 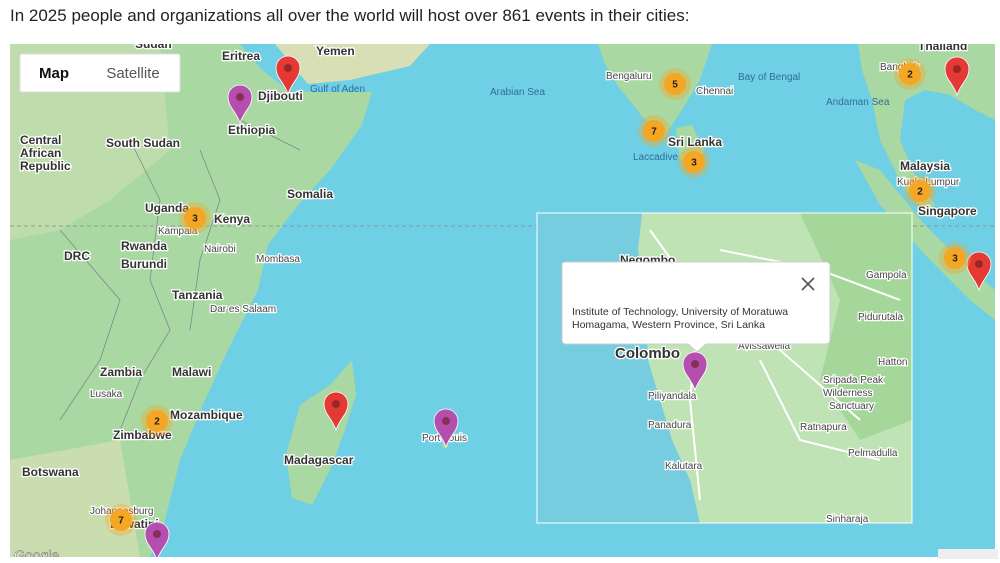 What do you see at coordinates (647, 353) in the screenshot?
I see `place-label: Colombo` at bounding box center [647, 353].